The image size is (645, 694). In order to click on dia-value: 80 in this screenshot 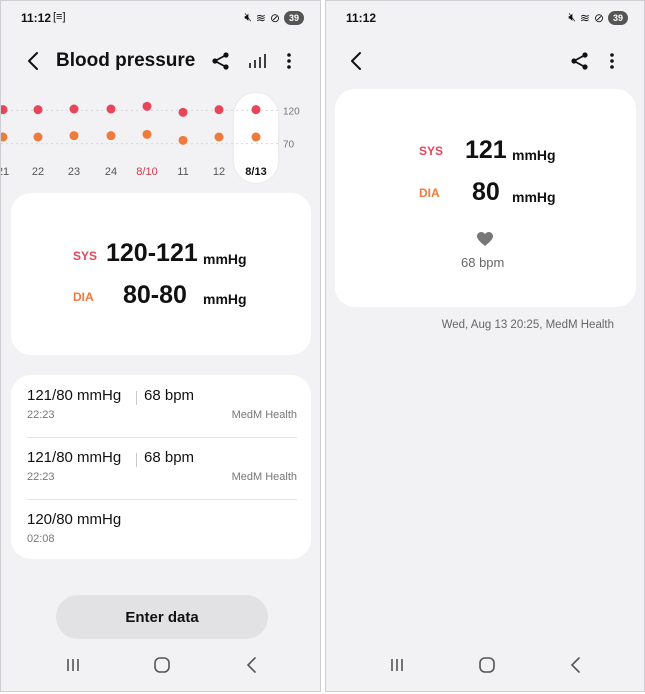, I will do `click(486, 192)`.